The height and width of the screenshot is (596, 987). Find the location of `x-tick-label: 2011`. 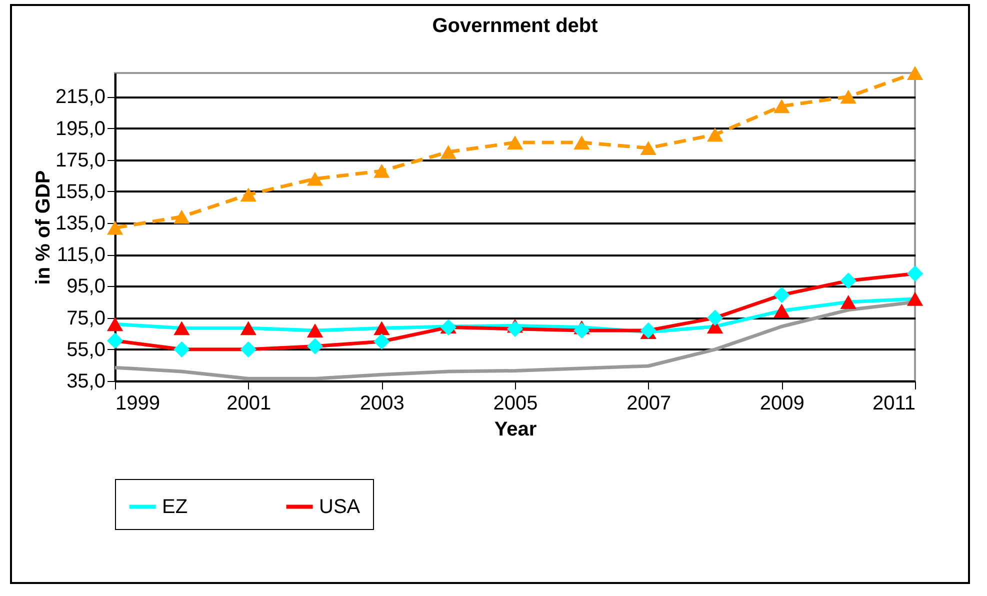

x-tick-label: 2011 is located at coordinates (894, 403).